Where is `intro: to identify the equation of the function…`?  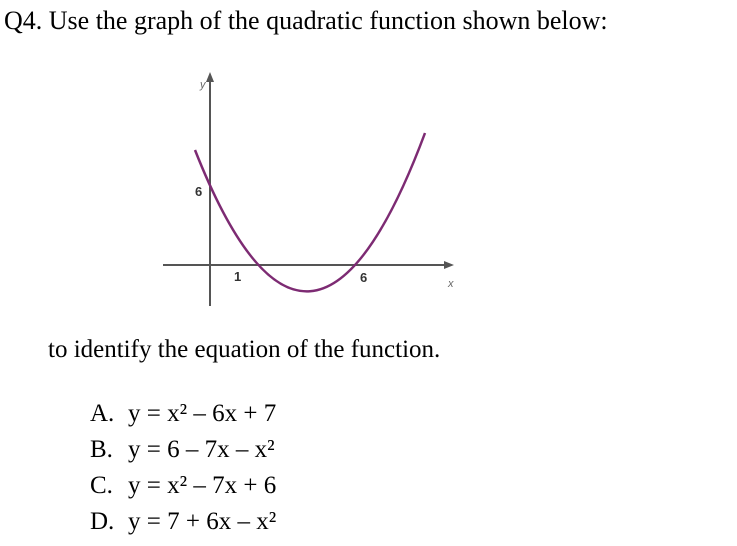
intro: to identify the equation of the function… is located at coordinates (244, 349).